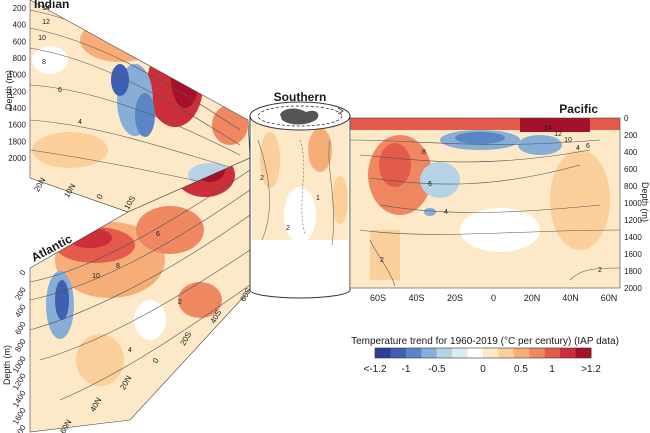 This screenshot has height=433, width=650. I want to click on atlantic-depth-tick: 0, so click(23, 272).